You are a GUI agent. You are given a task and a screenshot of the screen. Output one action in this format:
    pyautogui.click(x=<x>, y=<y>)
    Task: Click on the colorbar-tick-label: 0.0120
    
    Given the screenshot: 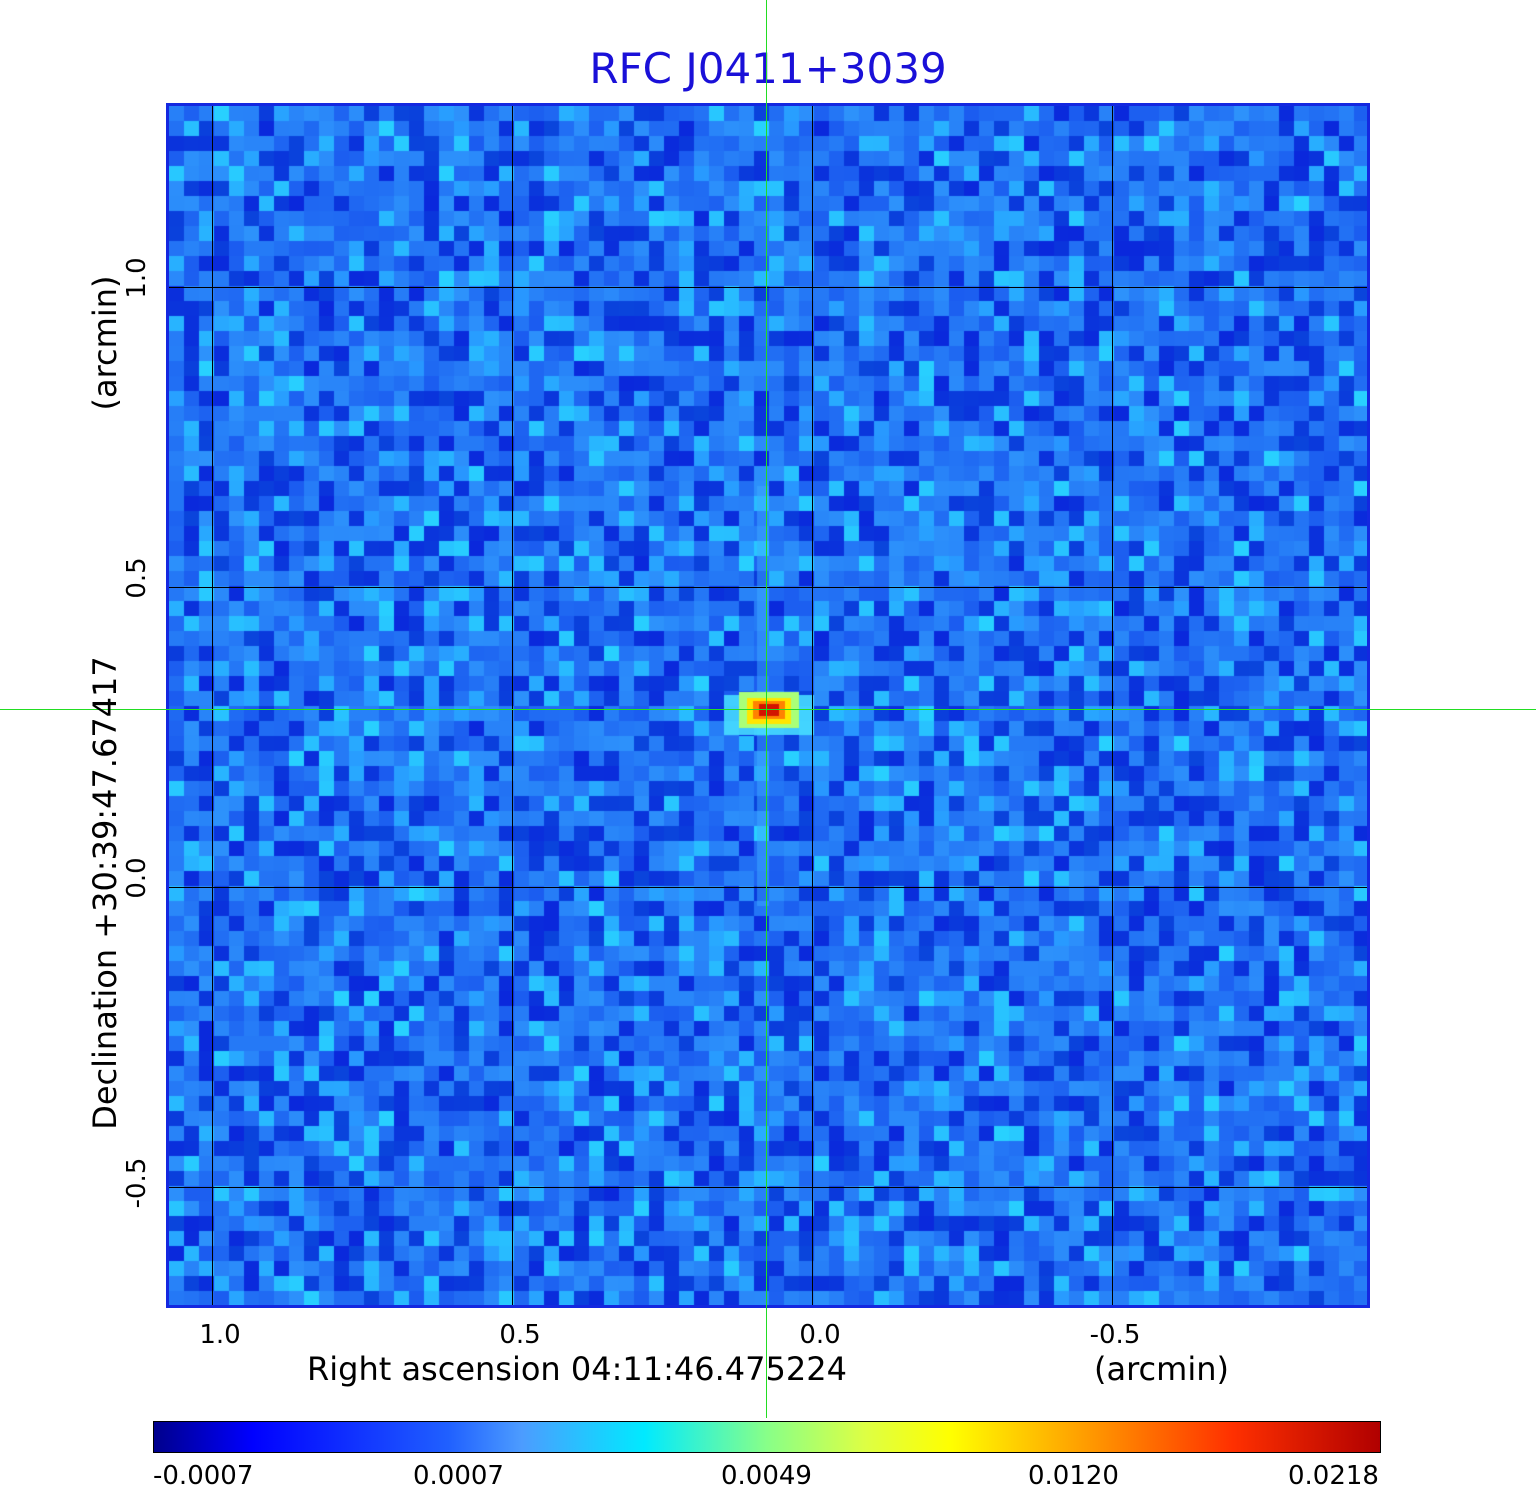 What is the action you would take?
    pyautogui.click(x=1073, y=1476)
    